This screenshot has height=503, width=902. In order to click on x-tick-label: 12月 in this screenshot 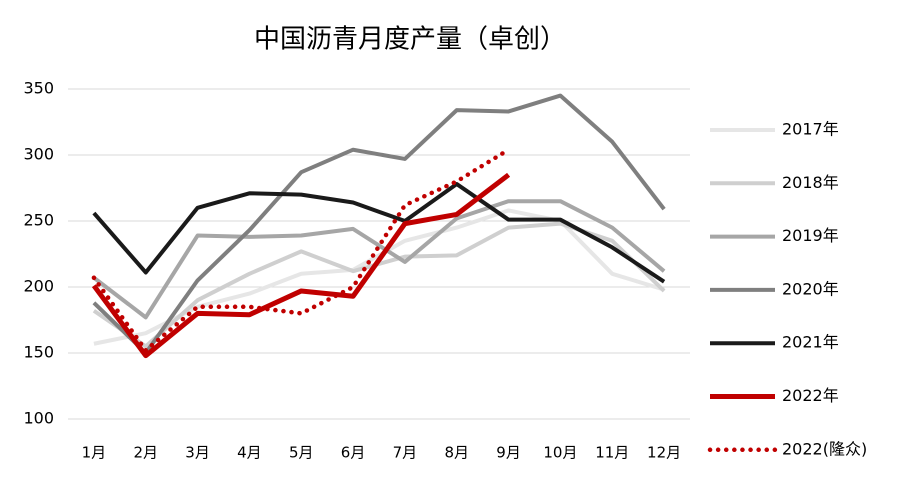, I will do `click(664, 453)`.